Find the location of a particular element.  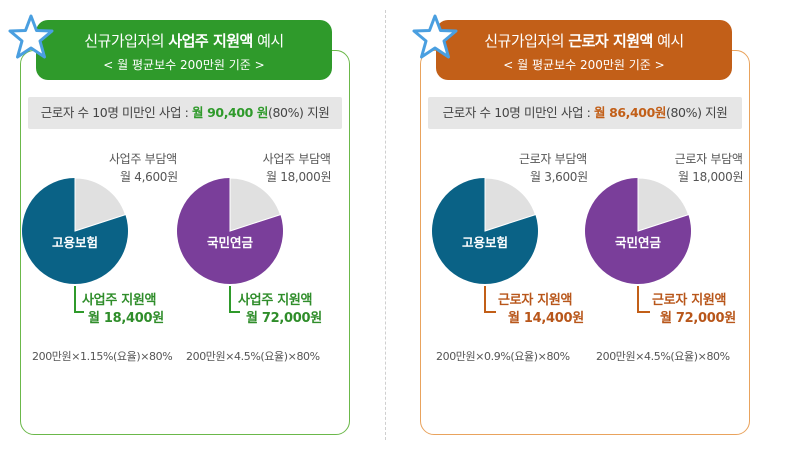

employer-subtitle: < 월 평균보수 200만원 기준 > is located at coordinates (184, 65).